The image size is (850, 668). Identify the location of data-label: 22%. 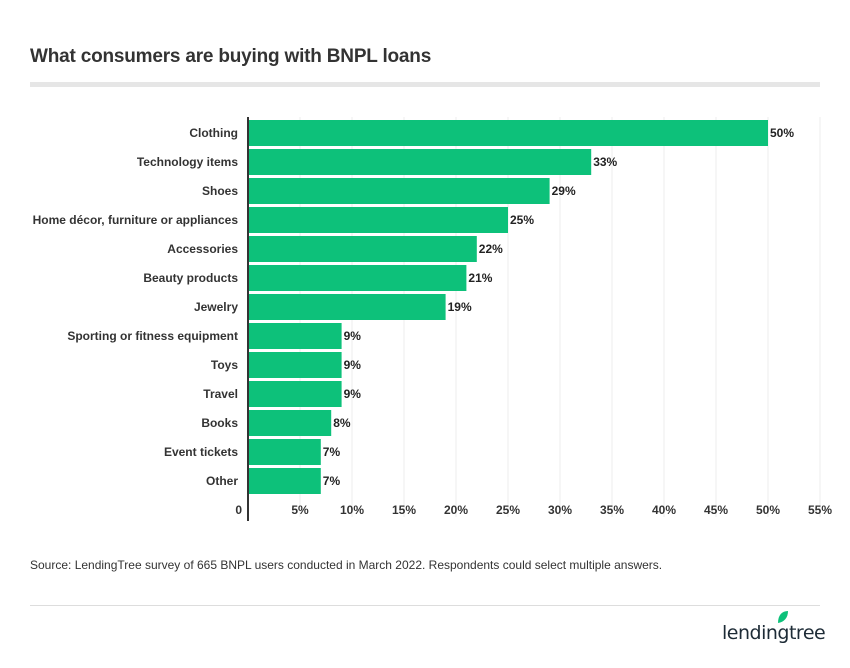
(491, 249).